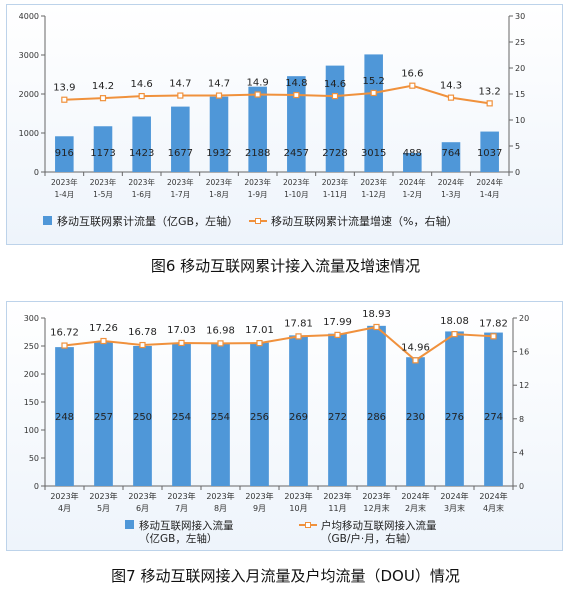 Image resolution: width=571 pixels, height=596 pixels. Describe the element at coordinates (34, 458) in the screenshot. I see `y-tick-label-left: 50` at that location.